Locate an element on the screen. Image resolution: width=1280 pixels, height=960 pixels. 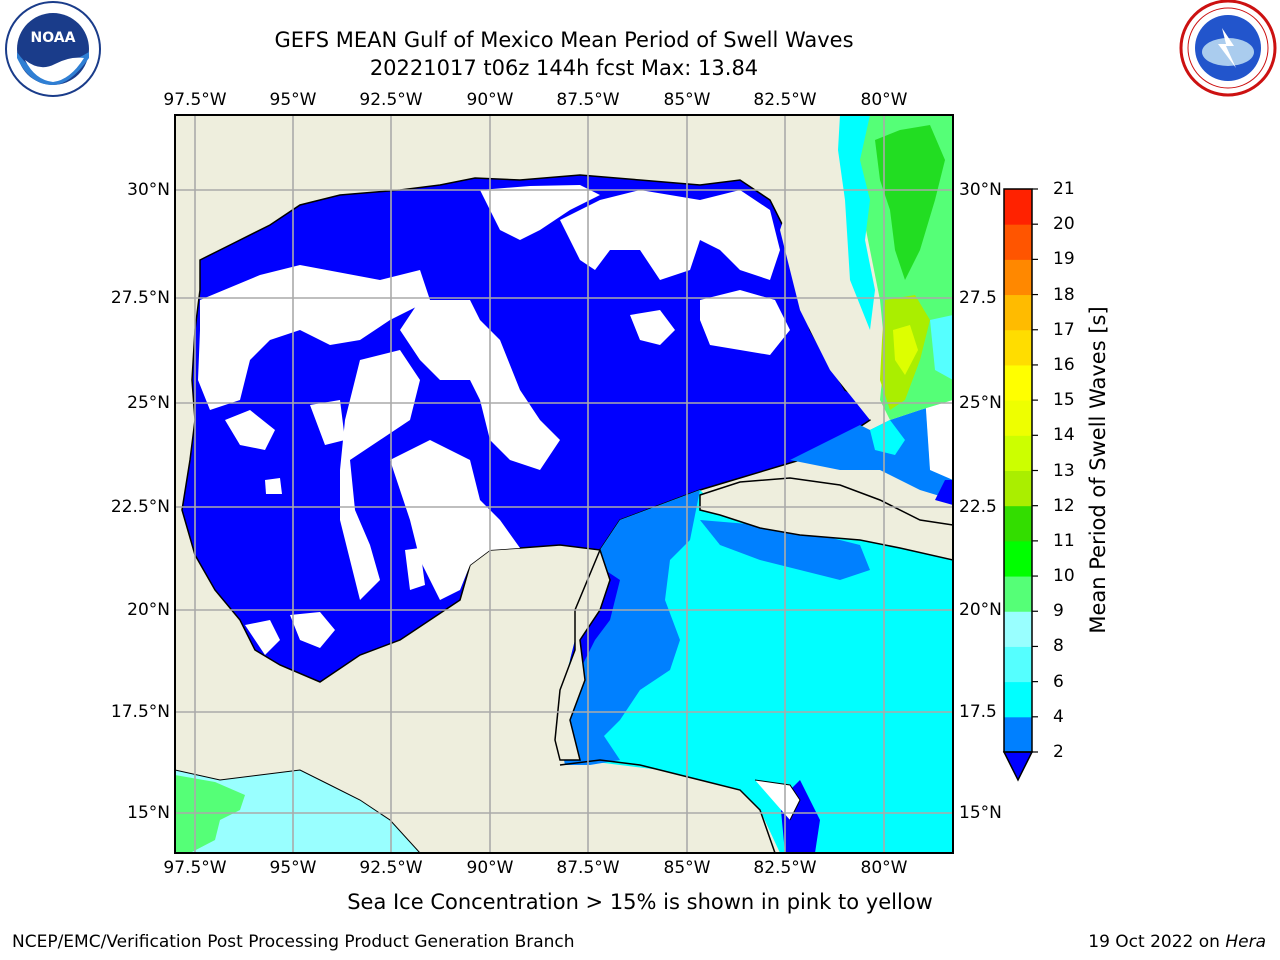
colorbar-tick-label: 6 is located at coordinates (1058, 681).